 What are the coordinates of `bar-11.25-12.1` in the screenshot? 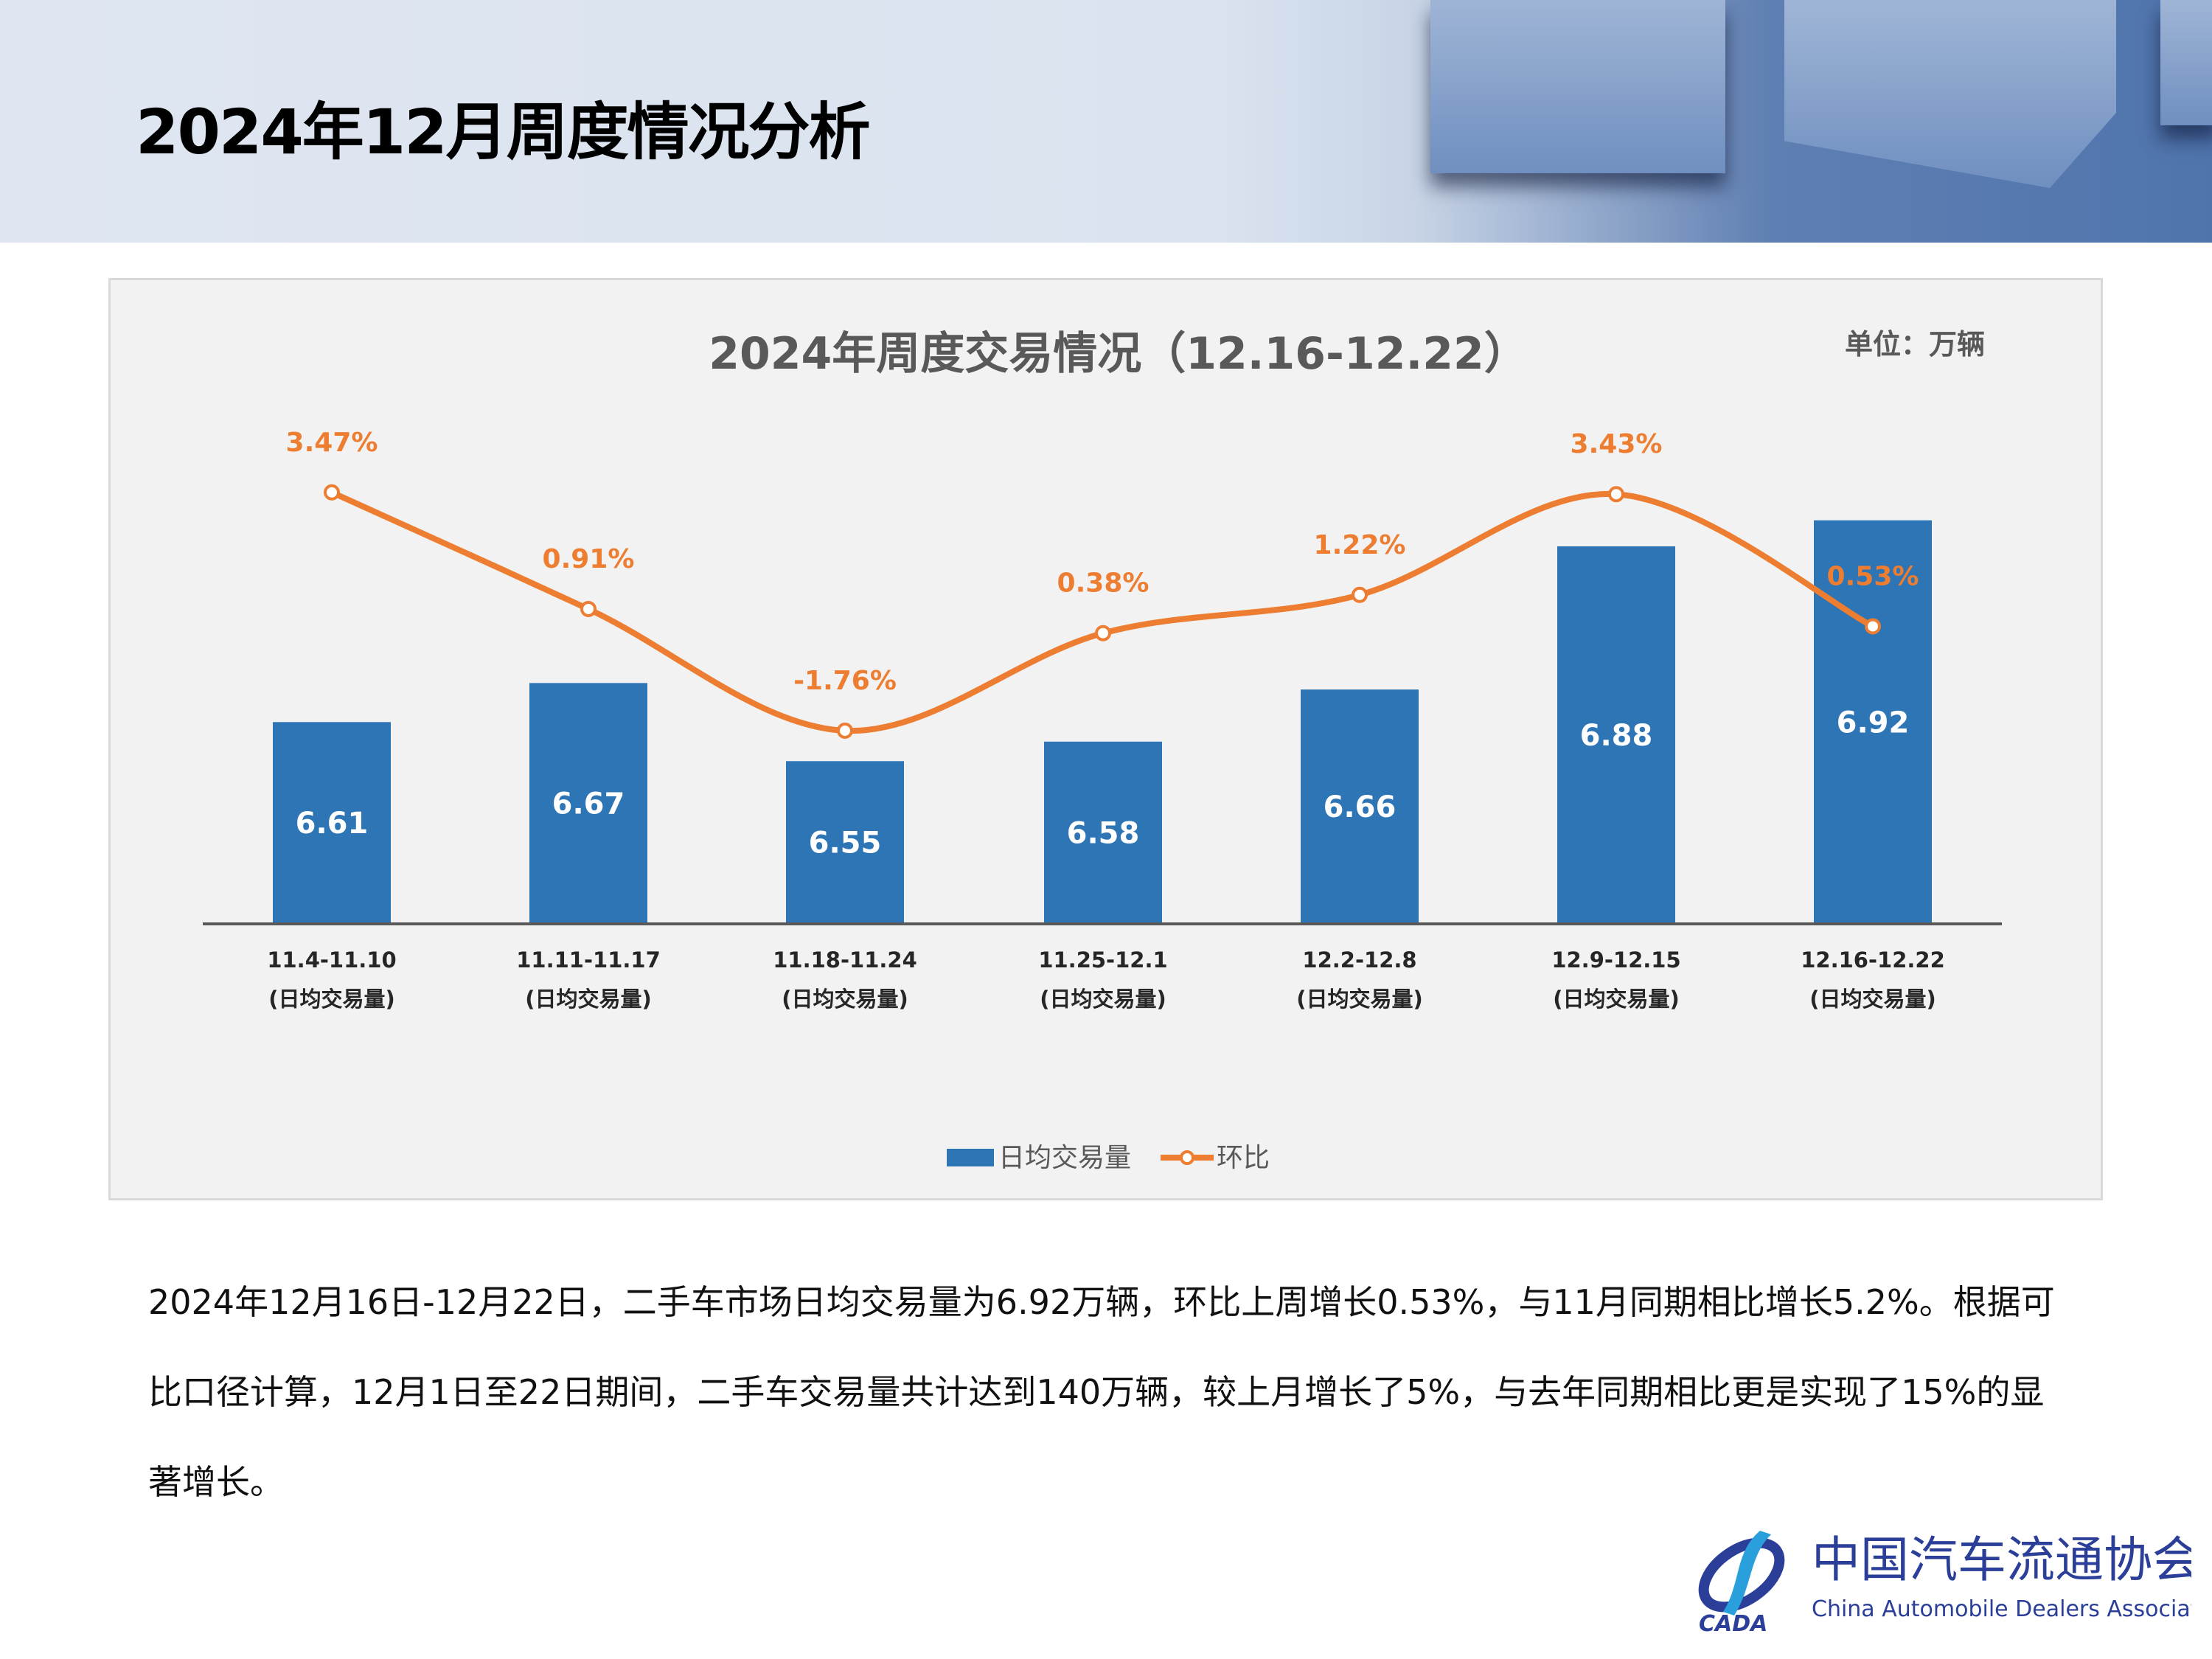 It's located at (1103, 832).